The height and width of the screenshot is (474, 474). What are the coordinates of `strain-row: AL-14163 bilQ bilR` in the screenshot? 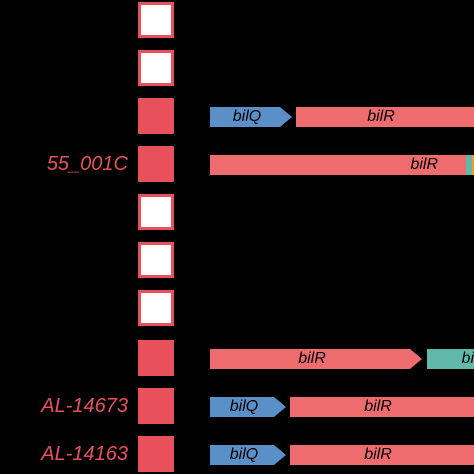 It's located at (237, 454).